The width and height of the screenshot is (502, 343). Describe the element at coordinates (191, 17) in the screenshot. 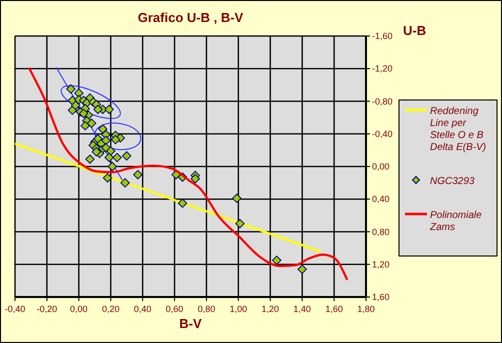

I see `chart-title: Grafico U-B , B-V` at that location.